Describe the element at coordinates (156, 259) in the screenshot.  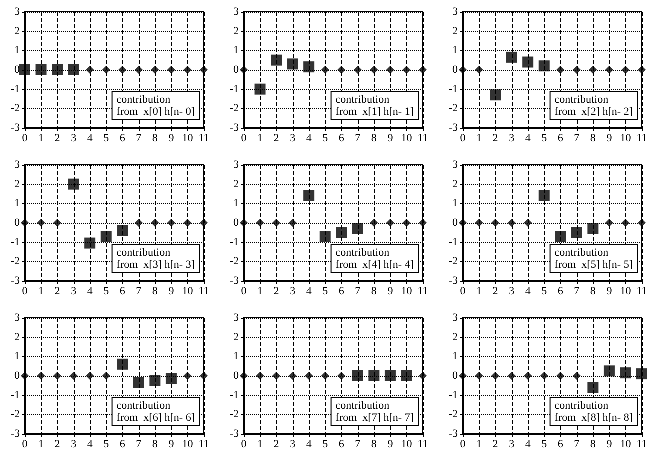
I see `annotation: contribution from x[3] h[n- 3]` at that location.